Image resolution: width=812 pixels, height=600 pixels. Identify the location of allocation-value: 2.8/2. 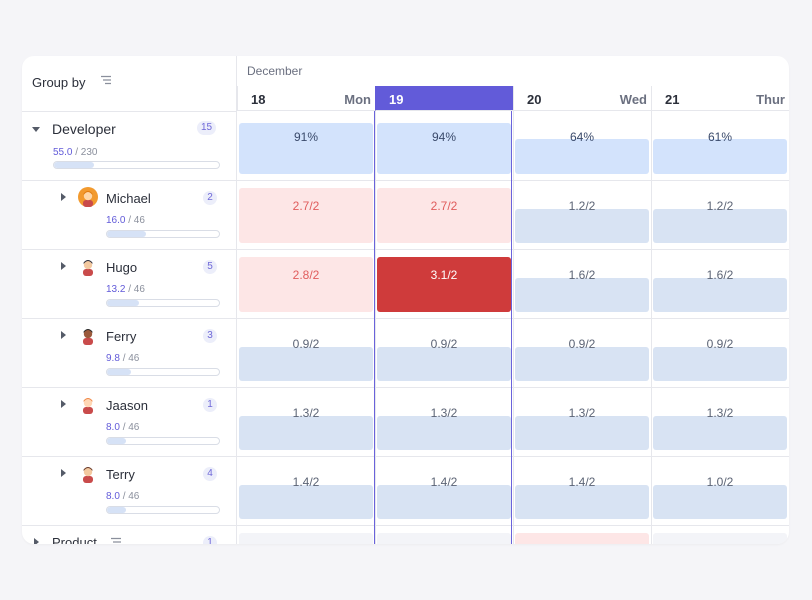
(306, 275).